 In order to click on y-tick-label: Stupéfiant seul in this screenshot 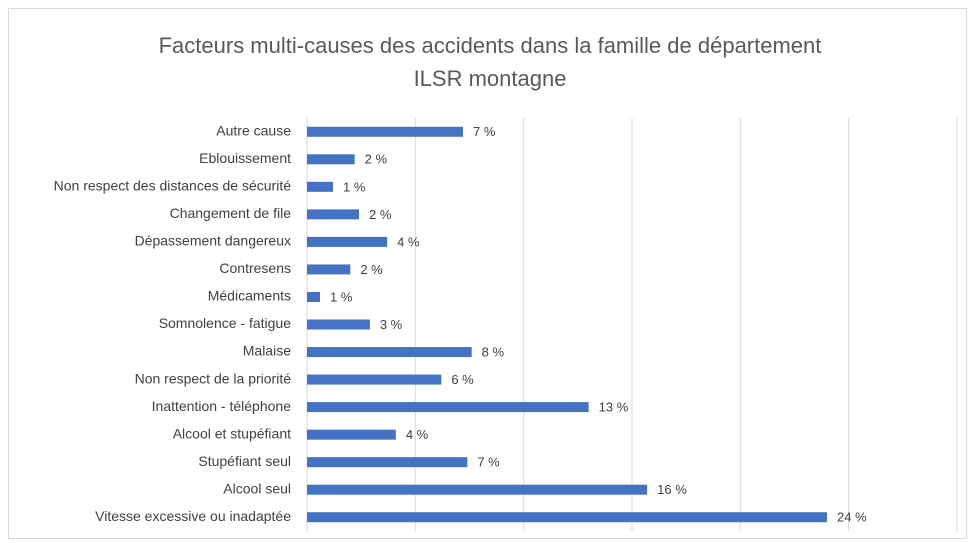, I will do `click(244, 461)`.